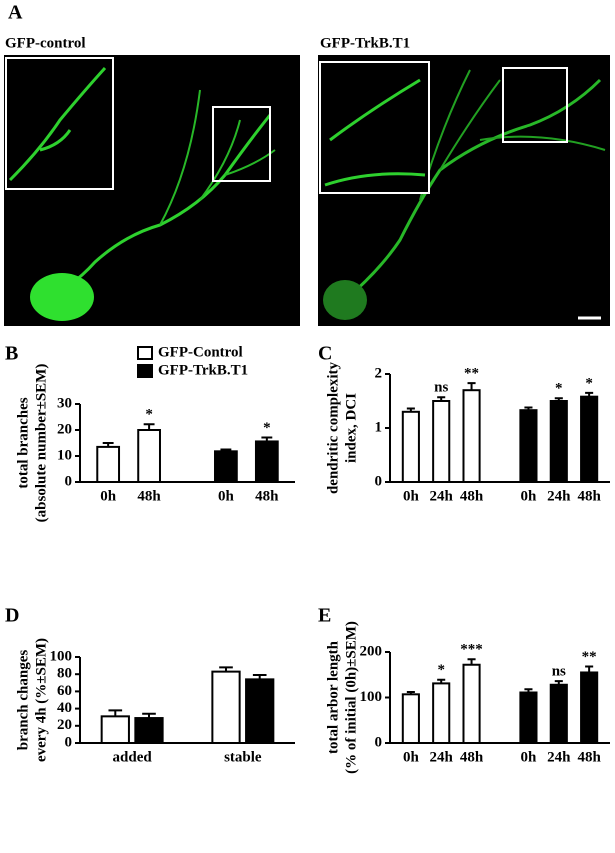 The width and height of the screenshot is (615, 853). I want to click on y-axis-label: (absolute number±SEM), so click(41, 443).